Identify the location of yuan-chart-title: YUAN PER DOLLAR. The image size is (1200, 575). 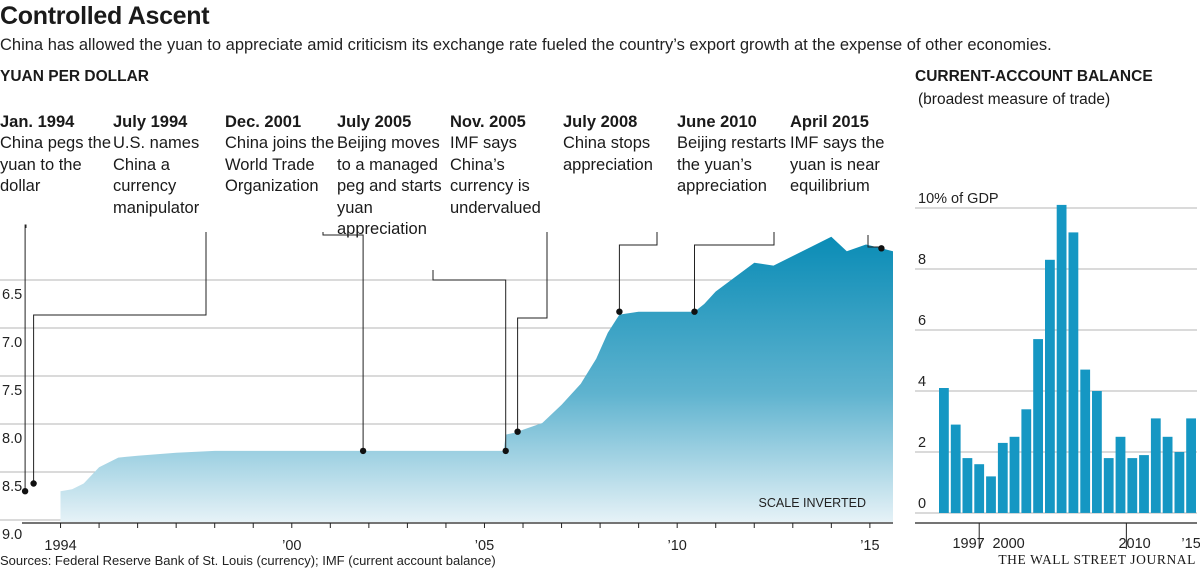
(74, 76).